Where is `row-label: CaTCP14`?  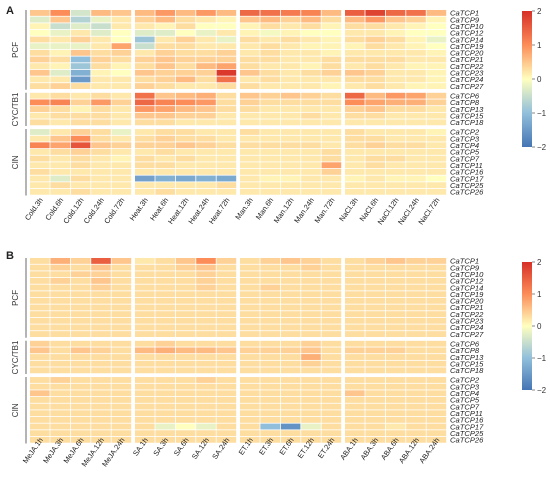 row-label: CaTCP14 is located at coordinates (466, 287).